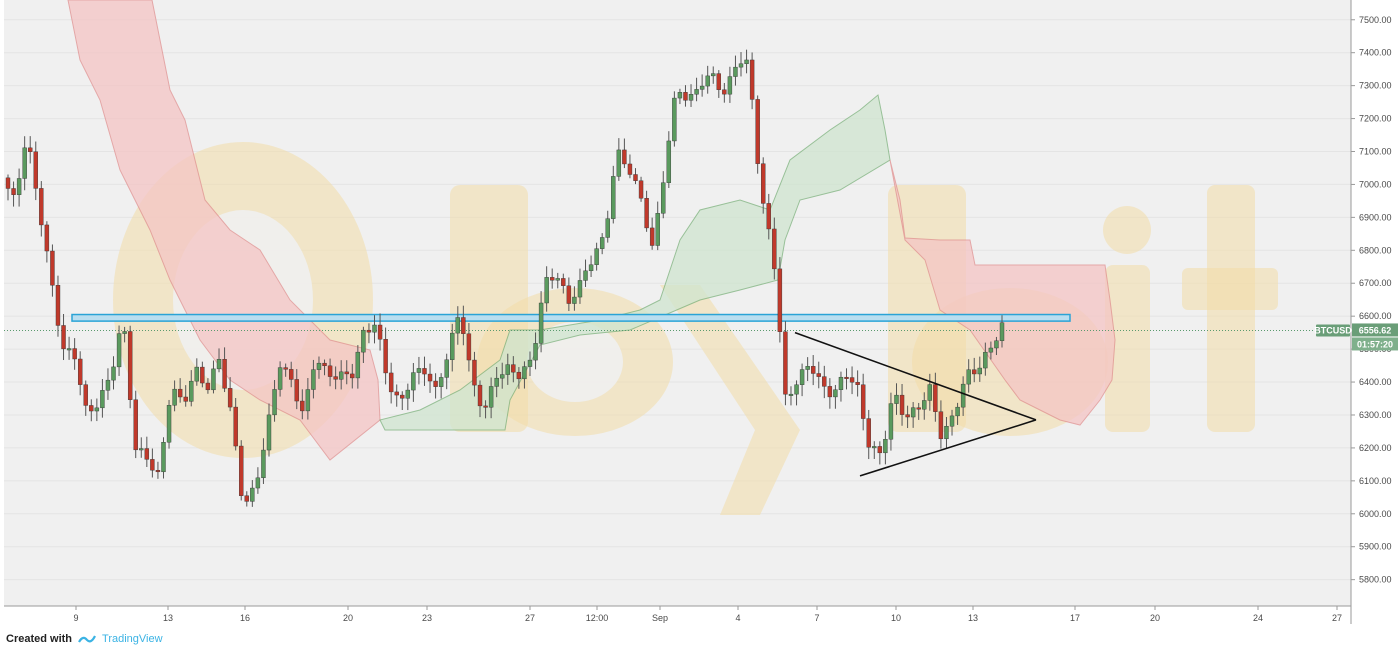 The image size is (1400, 654). I want to click on time-tick-label: 17, so click(1075, 618).